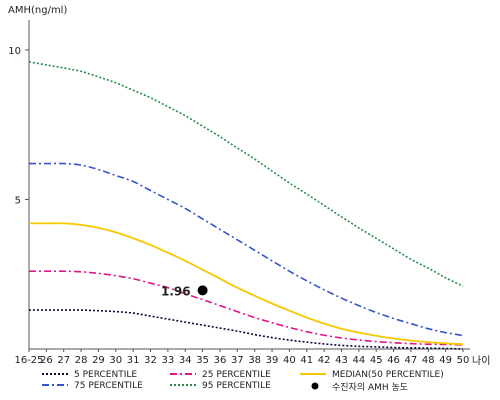  I want to click on x-tick-label: 29, so click(98, 360).